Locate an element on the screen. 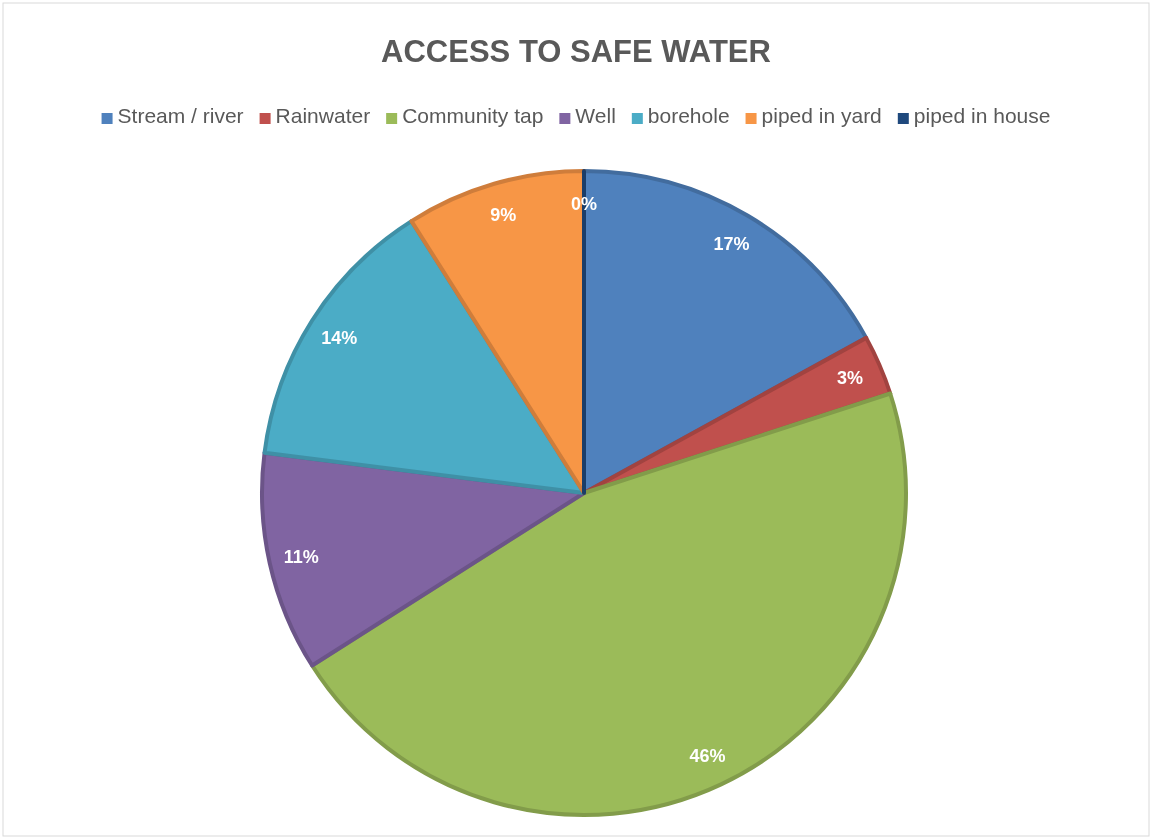 Image resolution: width=1152 pixels, height=839 pixels. legend-label: piped in yard is located at coordinates (821, 115).